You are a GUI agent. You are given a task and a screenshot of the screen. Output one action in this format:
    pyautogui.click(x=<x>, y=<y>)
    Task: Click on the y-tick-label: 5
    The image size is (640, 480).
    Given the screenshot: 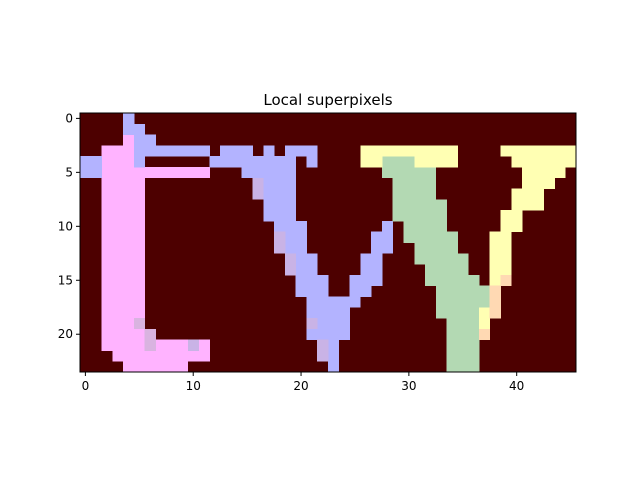 What is the action you would take?
    pyautogui.click(x=69, y=172)
    